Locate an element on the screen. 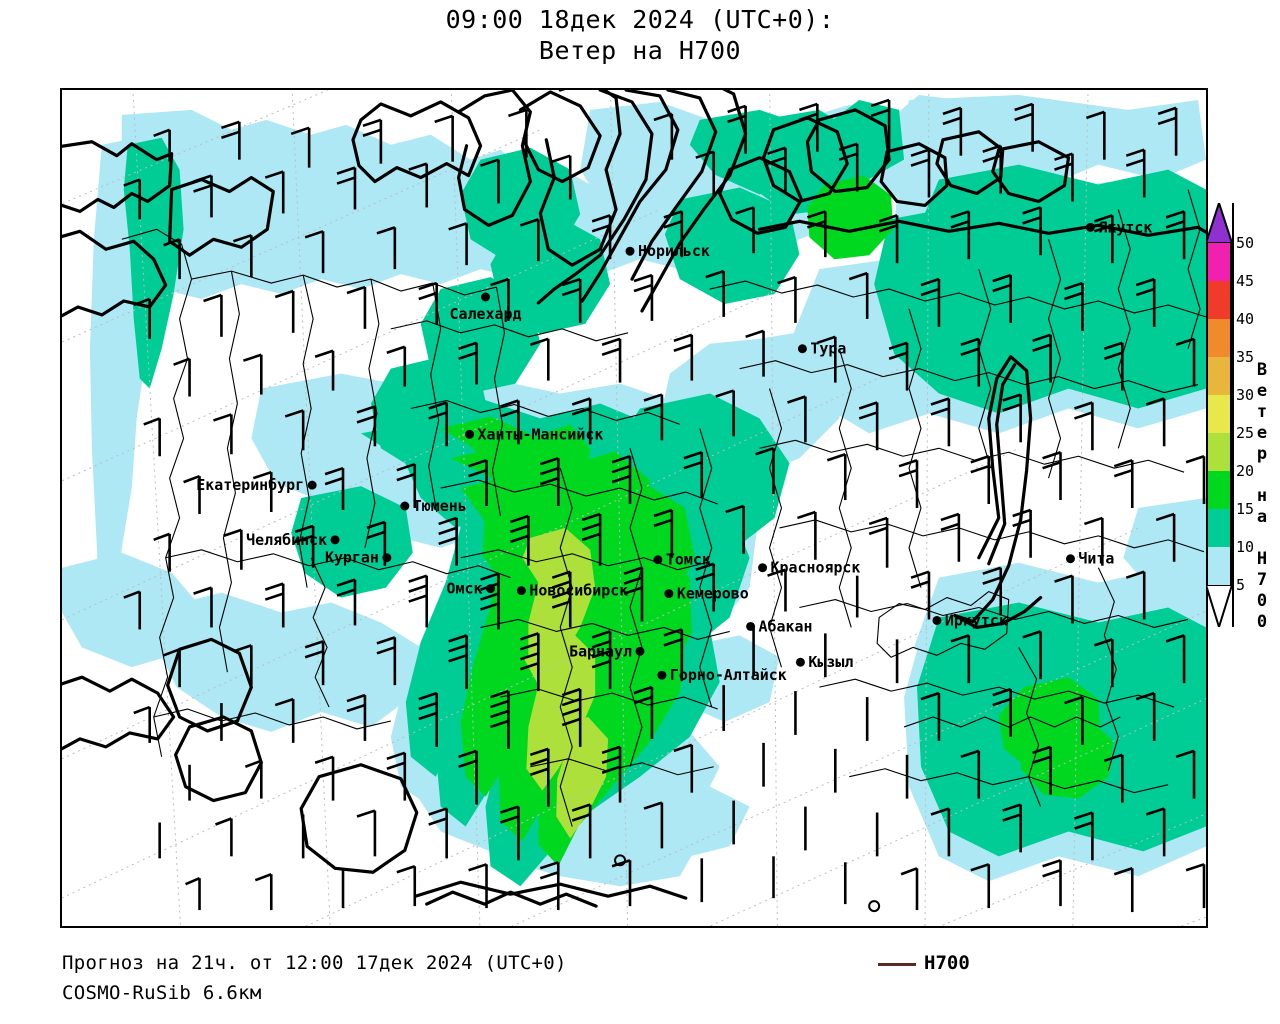 The width and height of the screenshot is (1280, 1024). city-marker: Горно-Алтайск is located at coordinates (722, 675).